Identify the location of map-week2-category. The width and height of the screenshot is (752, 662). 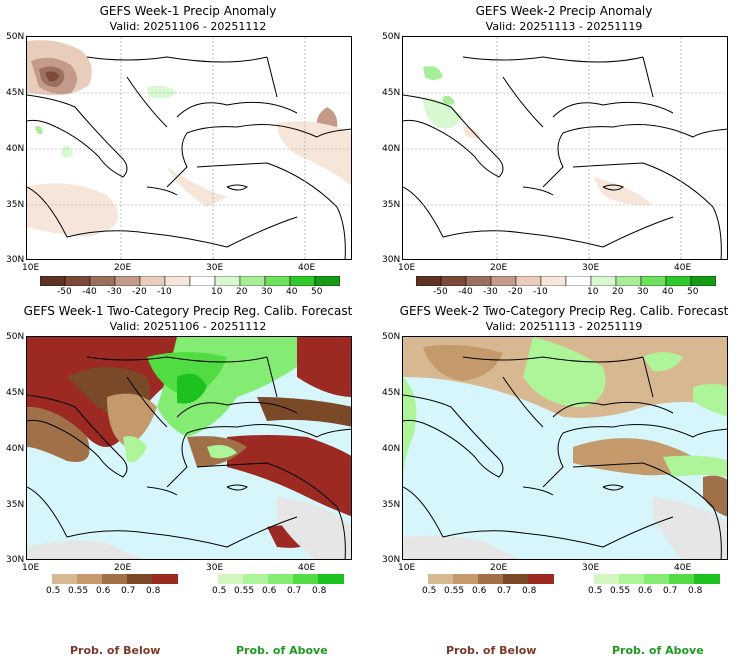
(565, 448).